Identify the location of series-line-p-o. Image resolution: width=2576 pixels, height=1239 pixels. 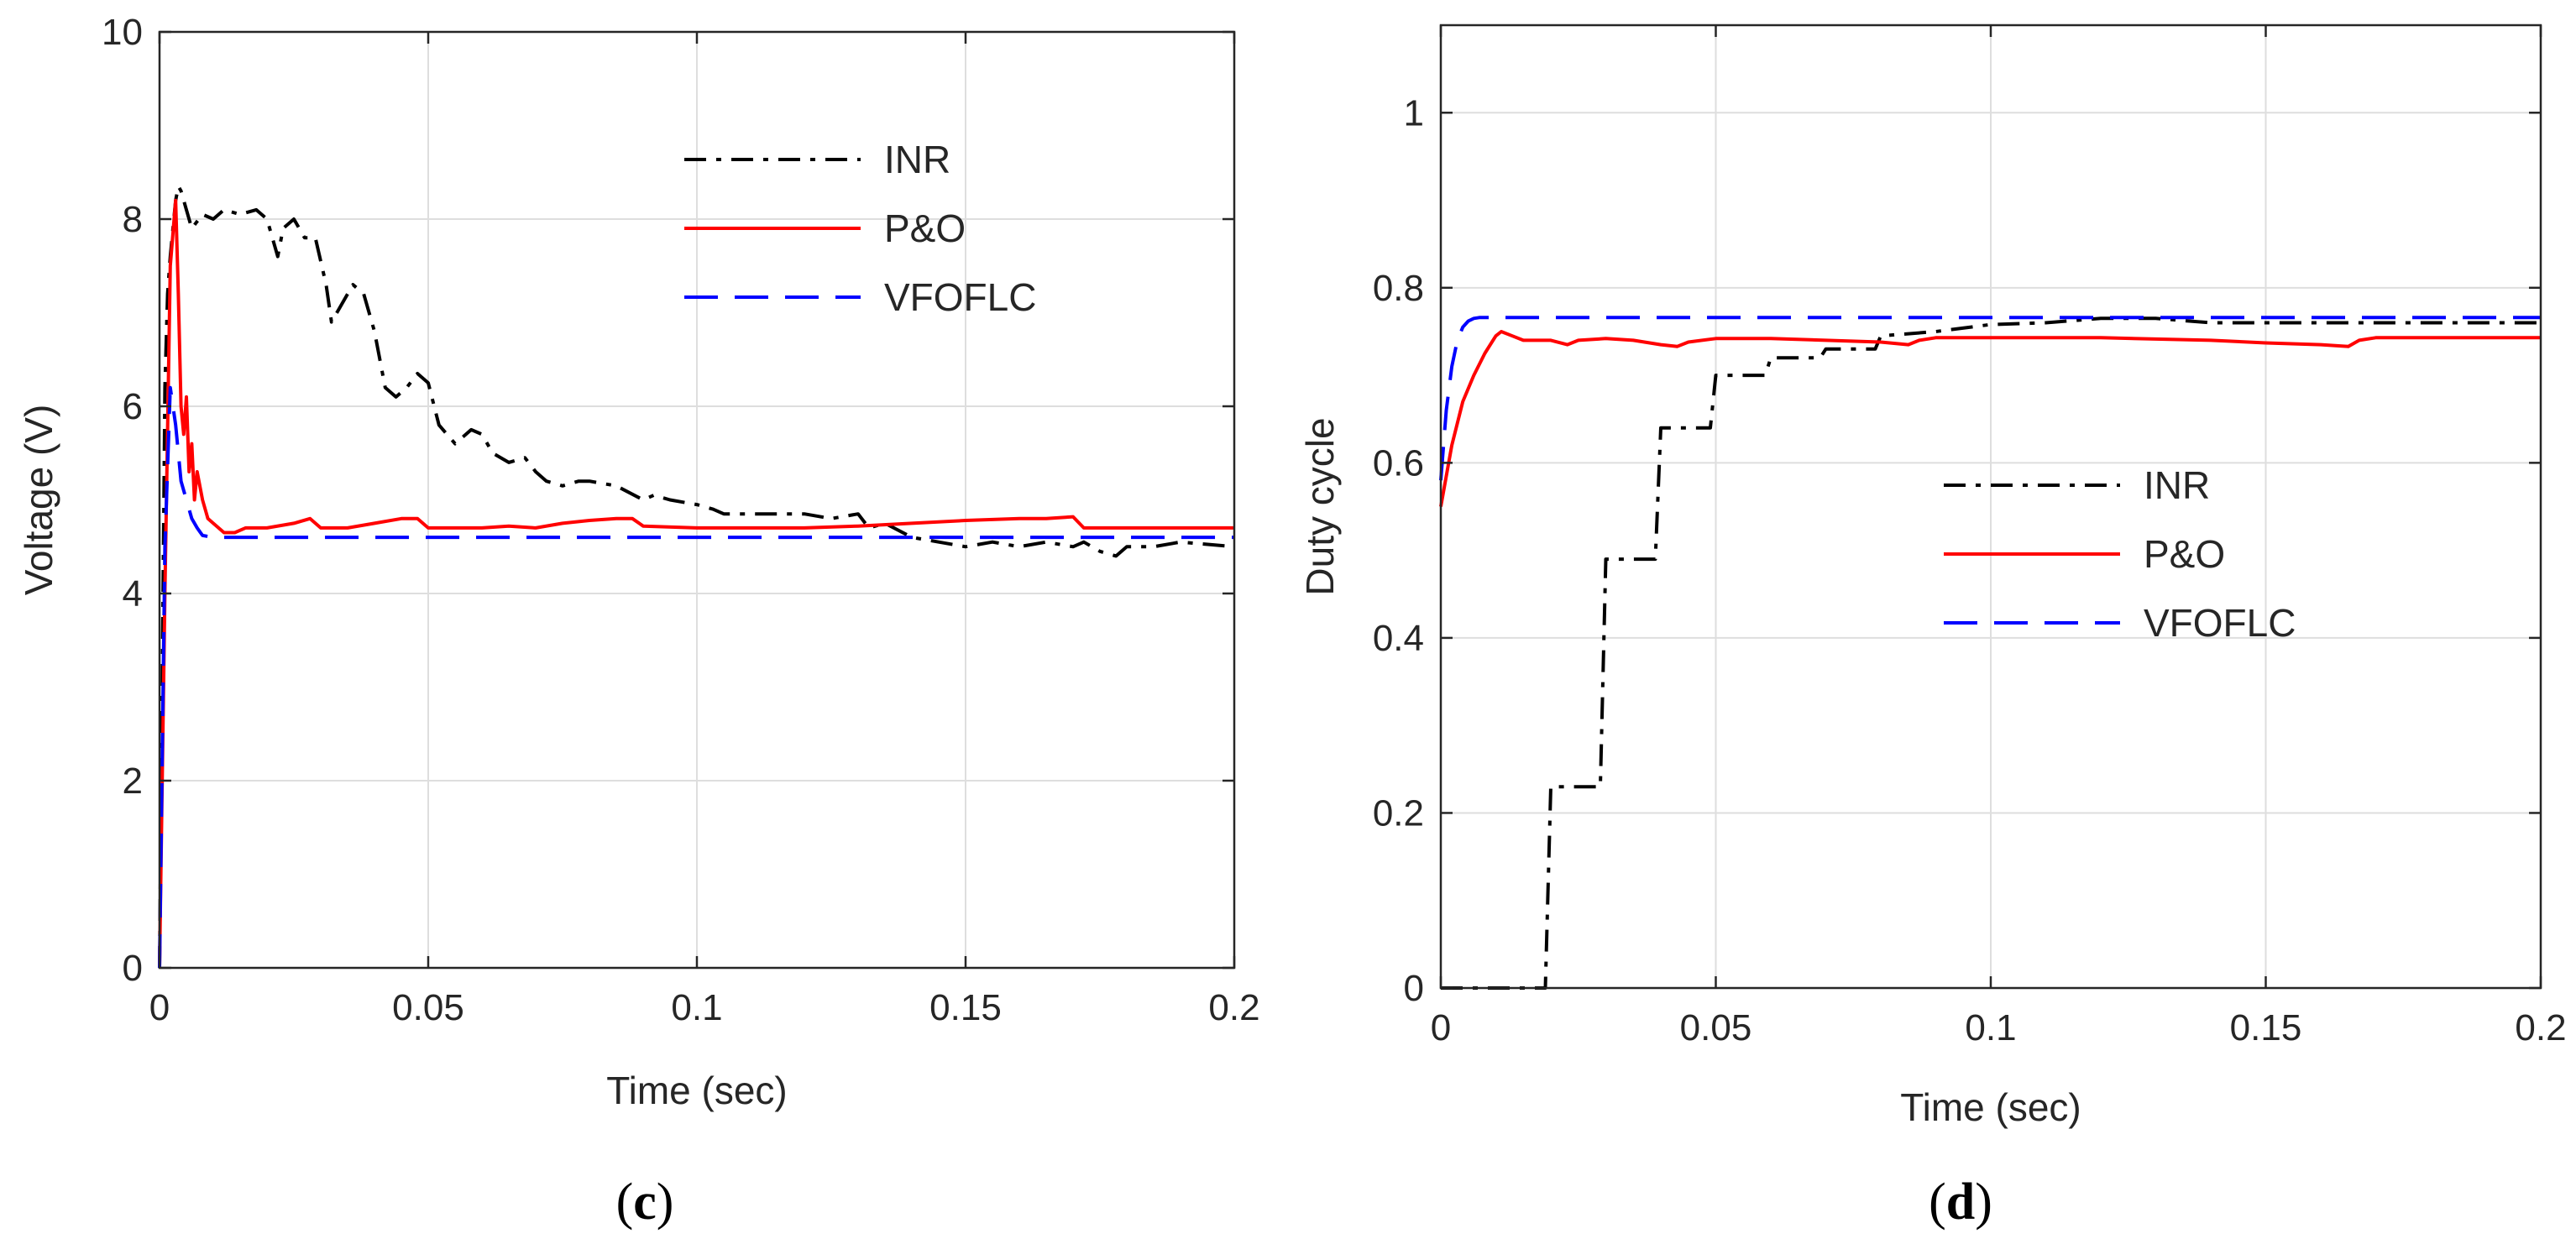
(1990, 418).